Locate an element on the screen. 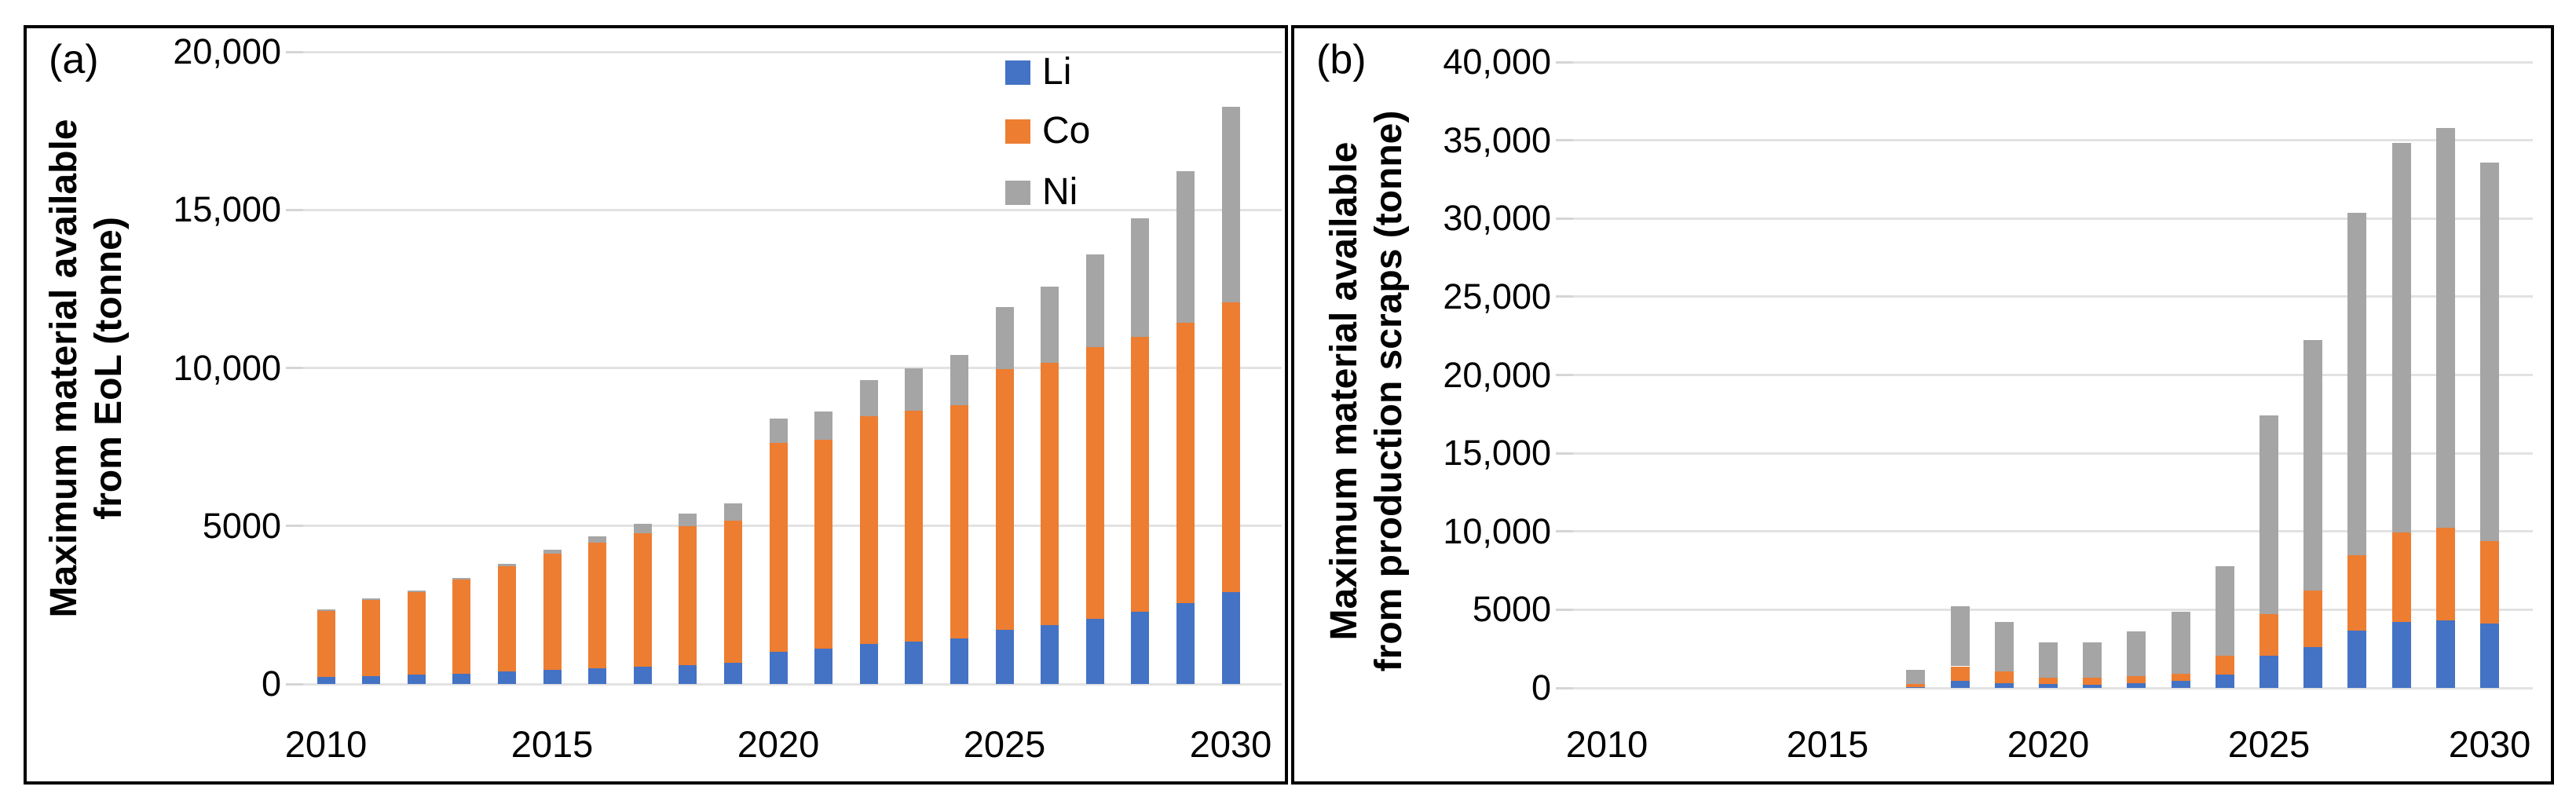  bar-2026-ni is located at coordinates (1050, 325).